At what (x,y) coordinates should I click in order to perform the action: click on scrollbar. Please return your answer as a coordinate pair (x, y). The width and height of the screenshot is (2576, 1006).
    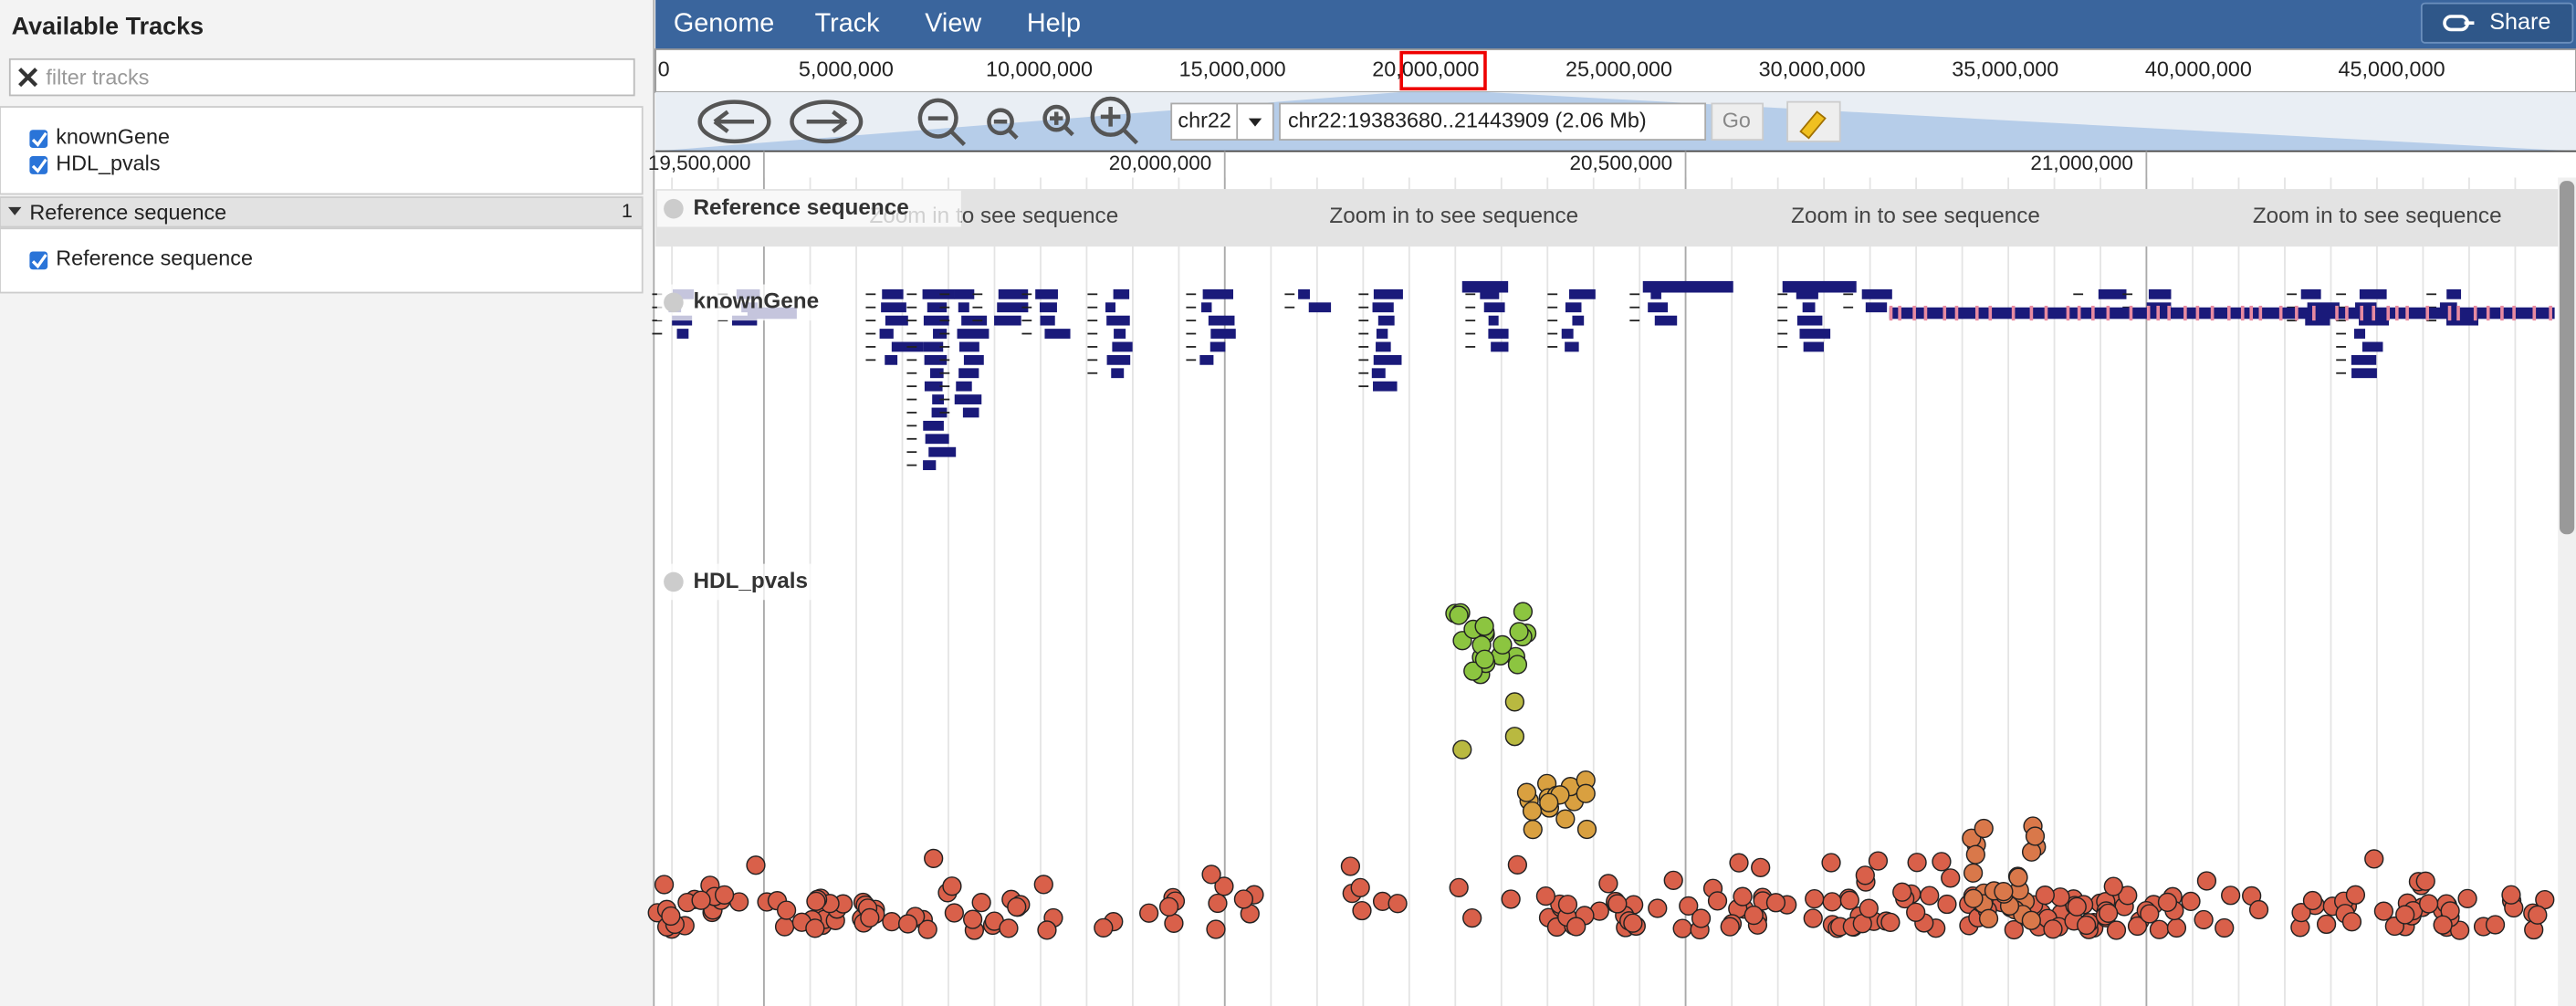
    Looking at the image, I should click on (2567, 358).